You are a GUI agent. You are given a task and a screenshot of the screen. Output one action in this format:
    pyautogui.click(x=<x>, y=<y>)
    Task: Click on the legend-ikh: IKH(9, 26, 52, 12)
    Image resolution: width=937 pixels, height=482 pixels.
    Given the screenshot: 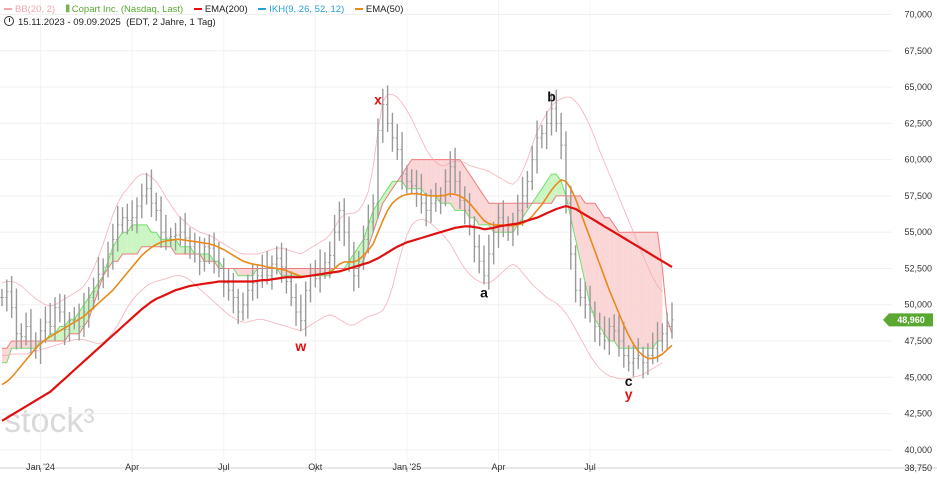 What is the action you would take?
    pyautogui.click(x=301, y=9)
    